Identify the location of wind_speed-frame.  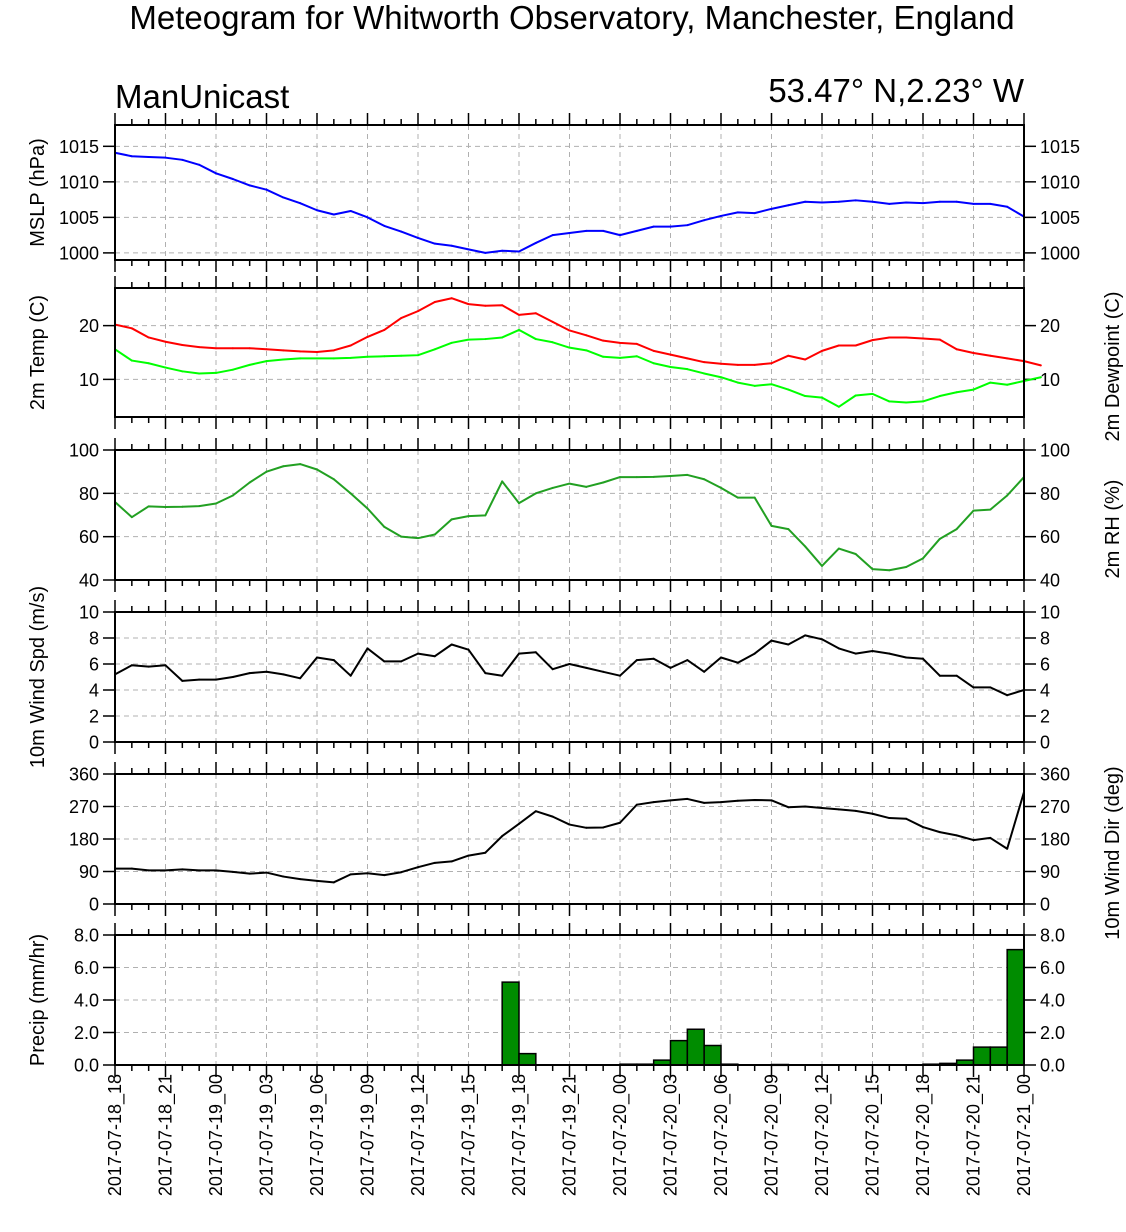
(569, 677).